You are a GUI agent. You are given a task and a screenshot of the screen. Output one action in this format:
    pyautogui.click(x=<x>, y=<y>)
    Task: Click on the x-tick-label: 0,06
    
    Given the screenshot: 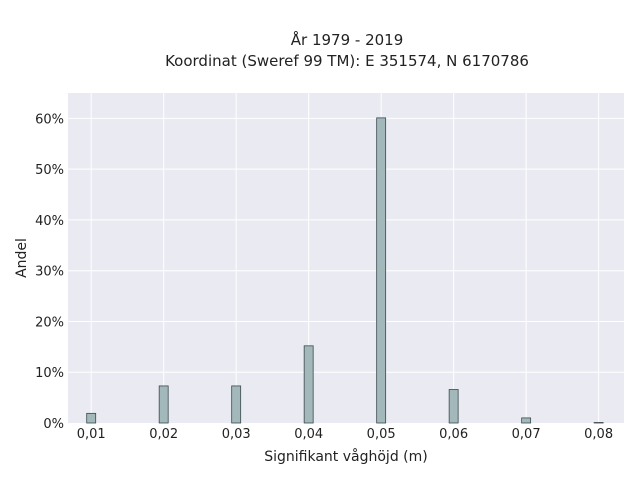 What is the action you would take?
    pyautogui.click(x=453, y=434)
    